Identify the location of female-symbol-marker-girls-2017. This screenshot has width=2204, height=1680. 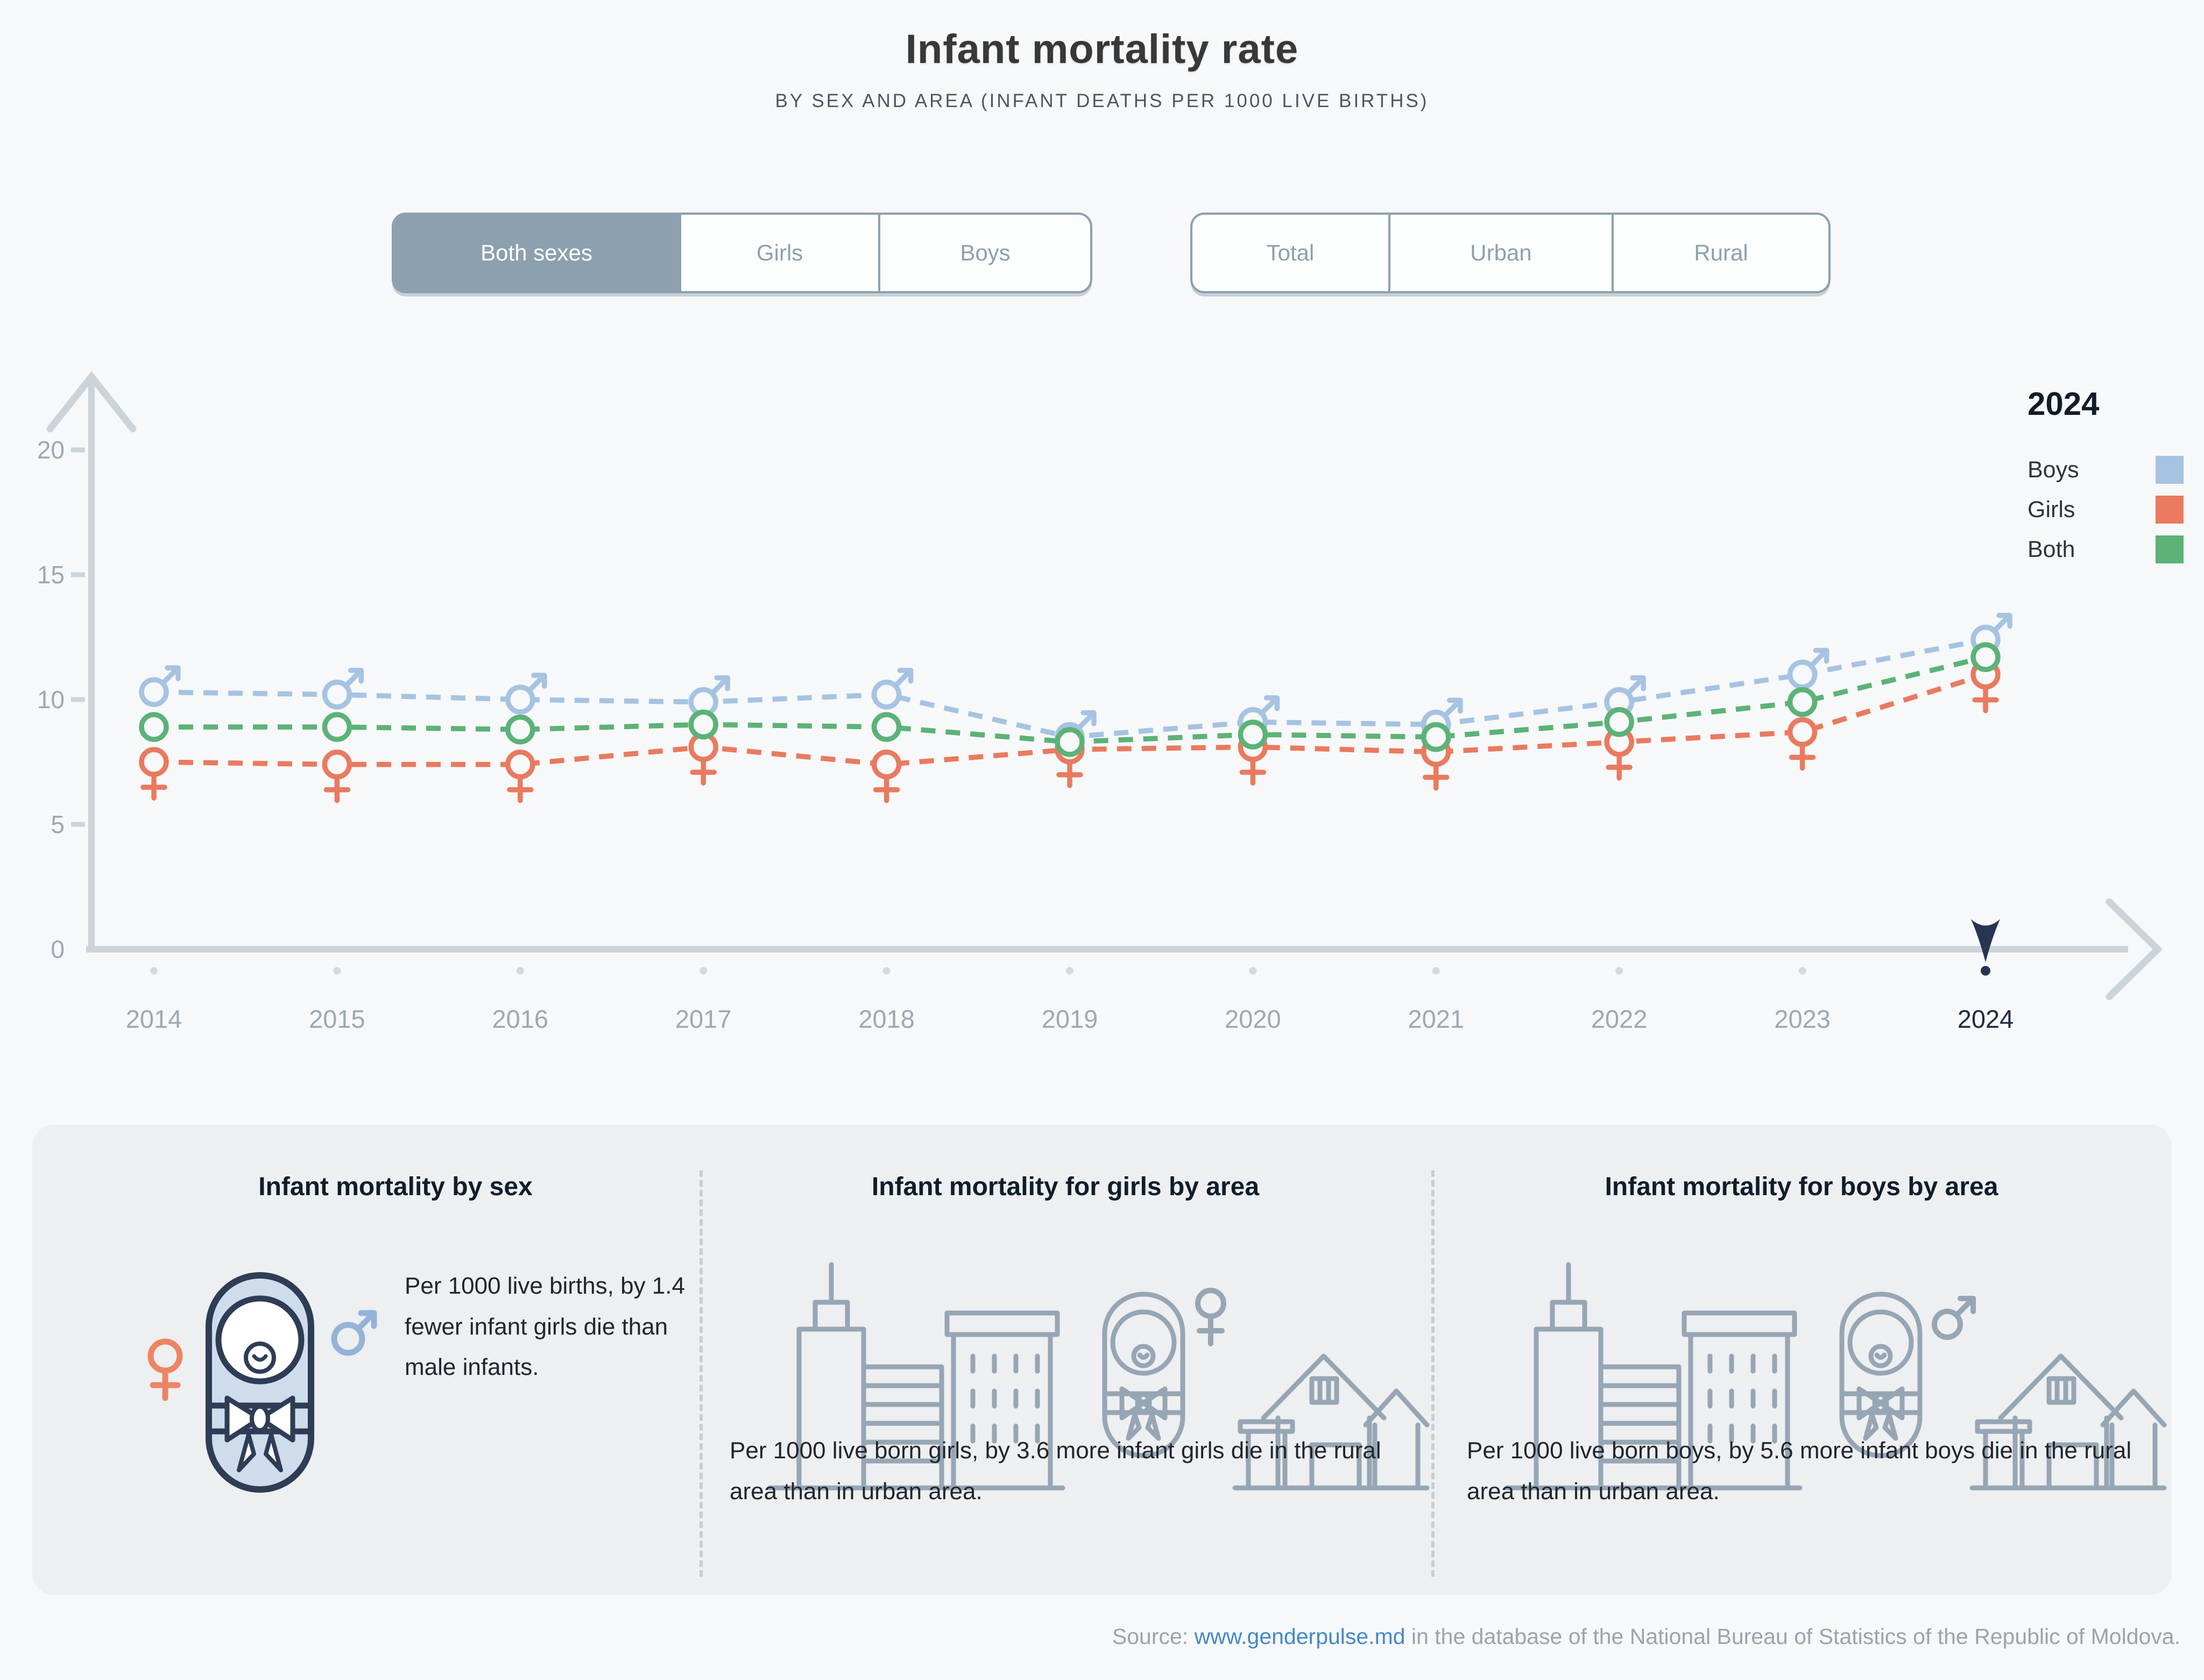
(703, 759).